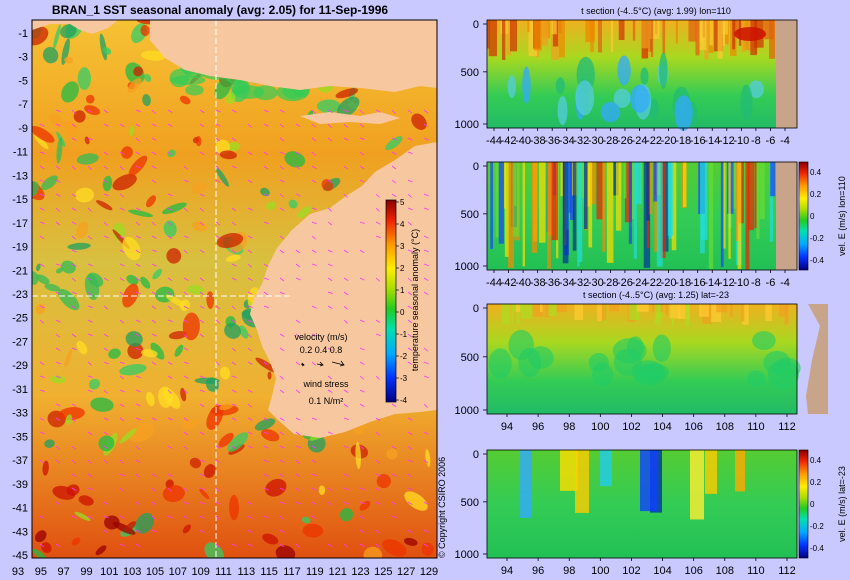 The image size is (850, 580). What do you see at coordinates (727, 141) in the screenshot?
I see `panel1-x-tick: -12` at bounding box center [727, 141].